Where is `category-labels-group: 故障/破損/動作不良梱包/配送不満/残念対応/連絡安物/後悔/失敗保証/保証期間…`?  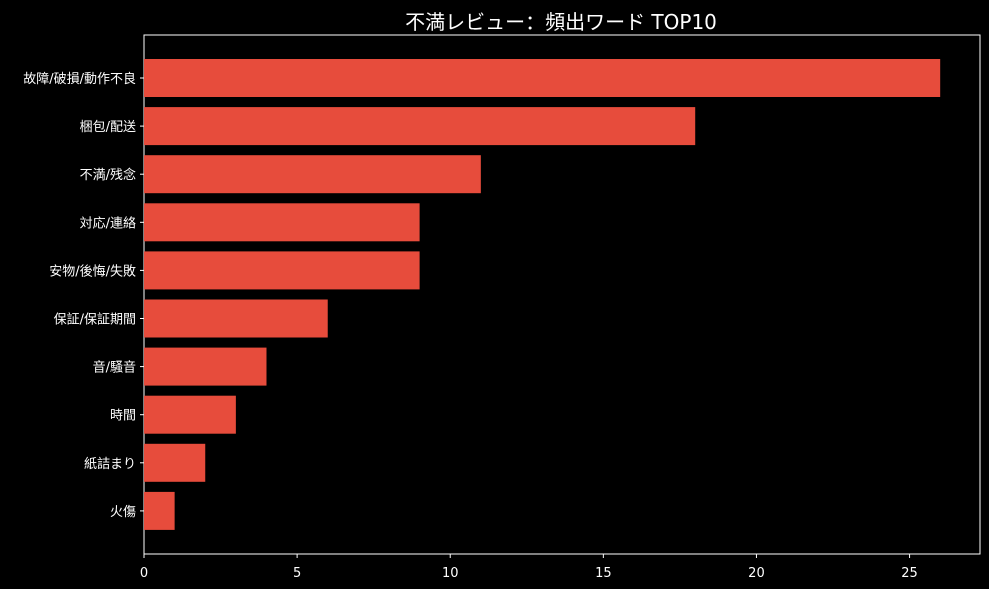 category-labels-group: 故障/破損/動作不良梱包/配送不満/残念対応/連絡安物/後悔/失敗保証/保証期間… is located at coordinates (83, 295).